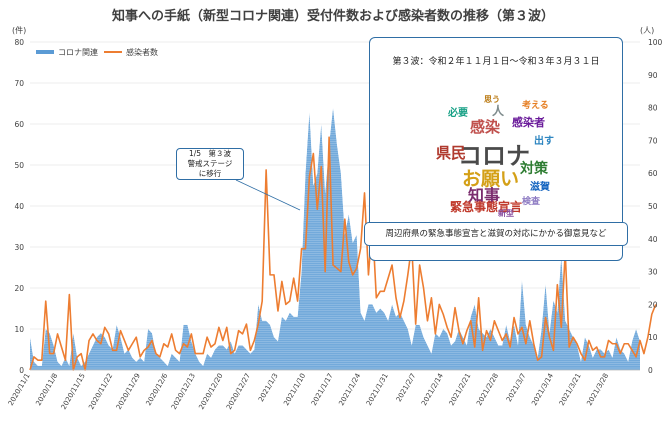  Describe the element at coordinates (460, 389) in the screenshot. I see `x-tick-label: 2021/2/21` at that location.